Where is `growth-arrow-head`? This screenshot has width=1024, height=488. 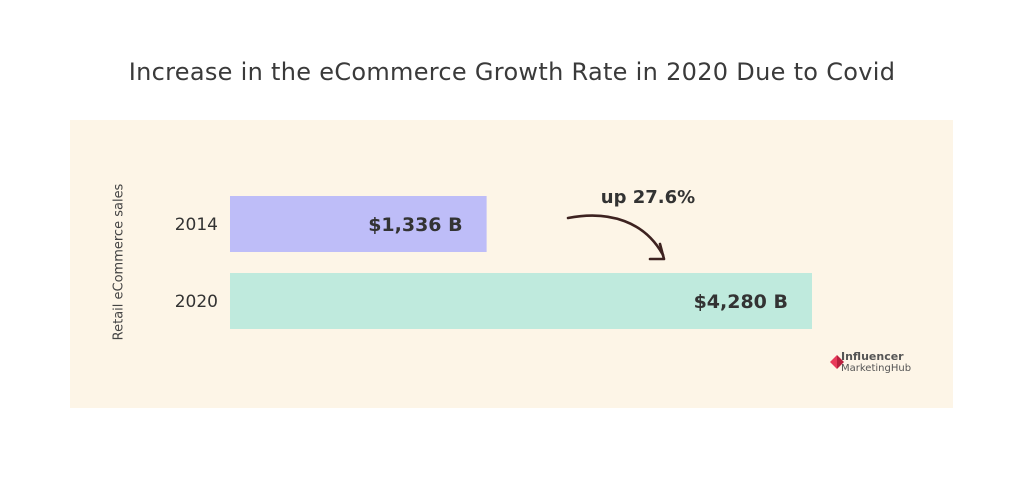 growth-arrow-head is located at coordinates (657, 251).